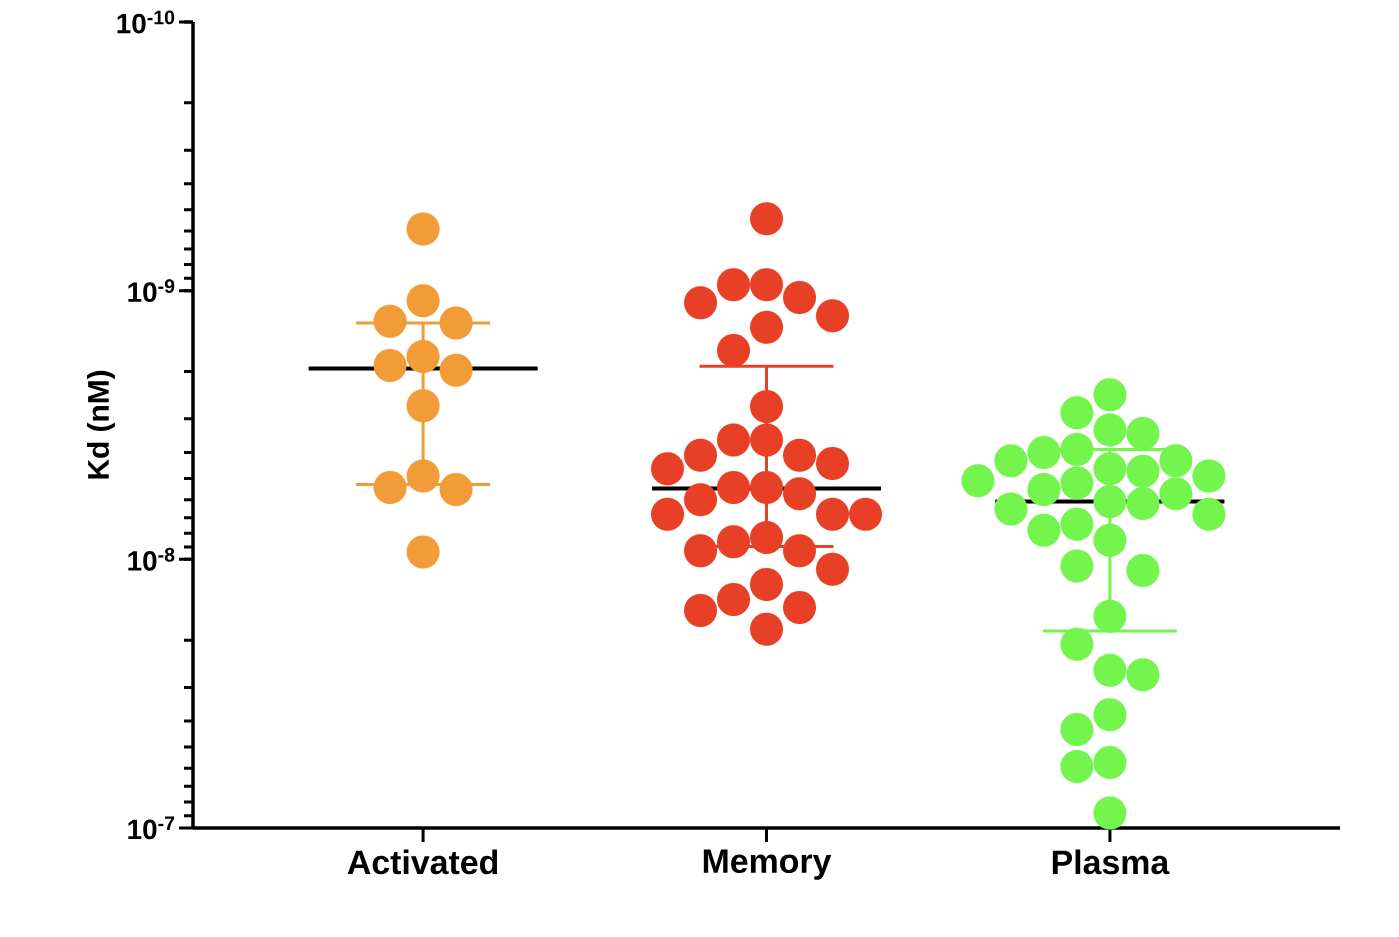 The image size is (1399, 937). Describe the element at coordinates (1111, 862) in the screenshot. I see `x-tick-label: Plasma` at that location.